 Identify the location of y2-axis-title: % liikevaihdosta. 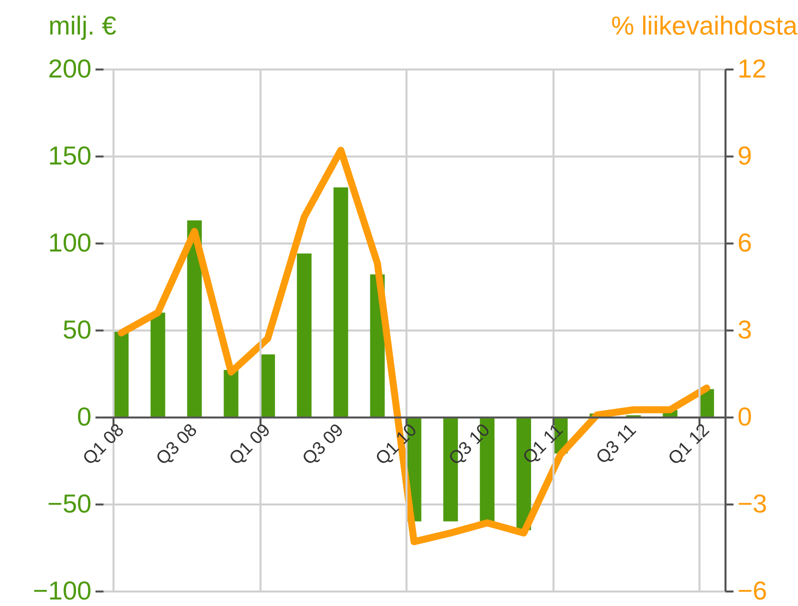
(704, 25).